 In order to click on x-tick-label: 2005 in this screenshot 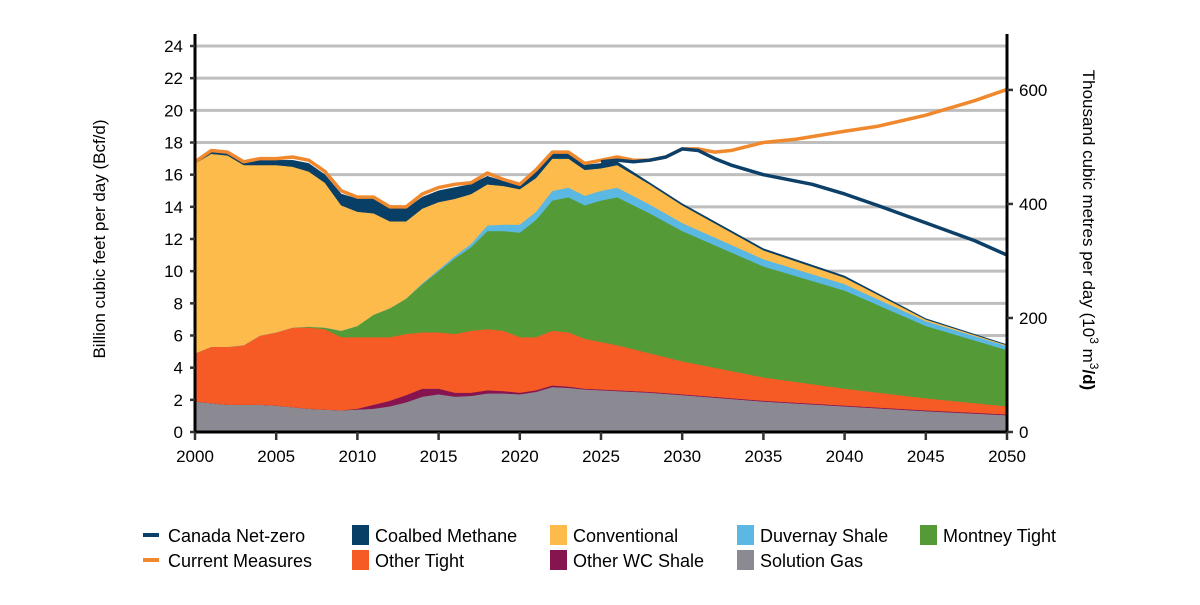, I will do `click(276, 456)`.